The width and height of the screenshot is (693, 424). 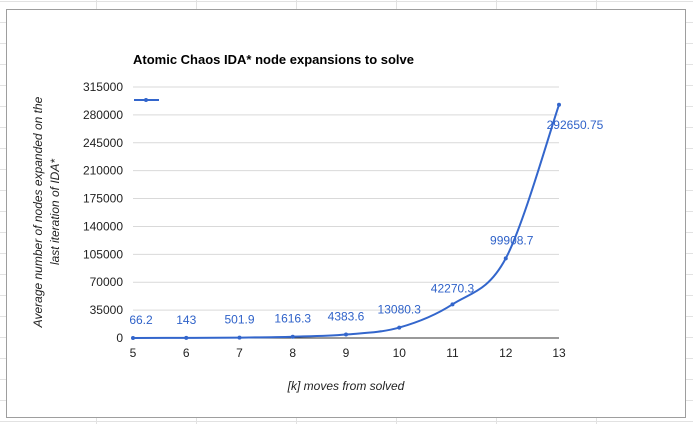 What do you see at coordinates (186, 353) in the screenshot?
I see `x-tick-label: 6` at bounding box center [186, 353].